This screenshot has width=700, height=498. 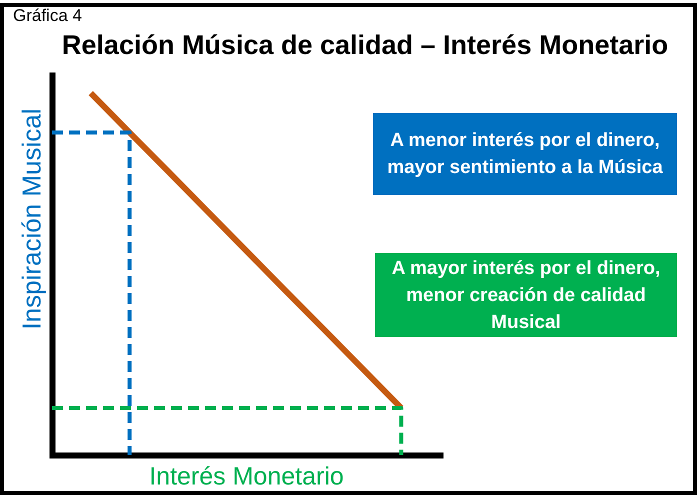 I want to click on annotation: A menor interés por el dinero, mayor sentimiento a la Música, so click(x=525, y=154).